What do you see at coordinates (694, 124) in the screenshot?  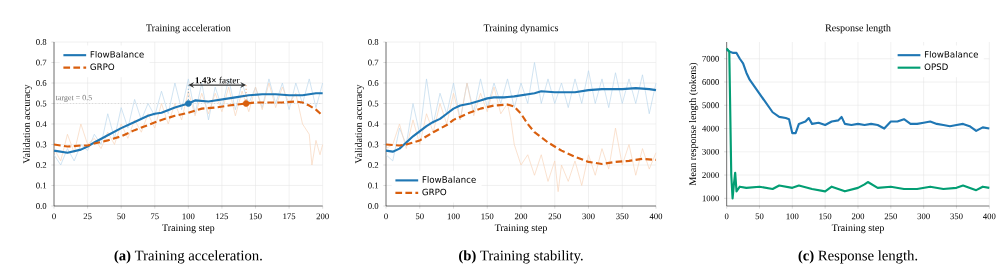 I see `y-axis-title: Mean response length (tokens)` at bounding box center [694, 124].